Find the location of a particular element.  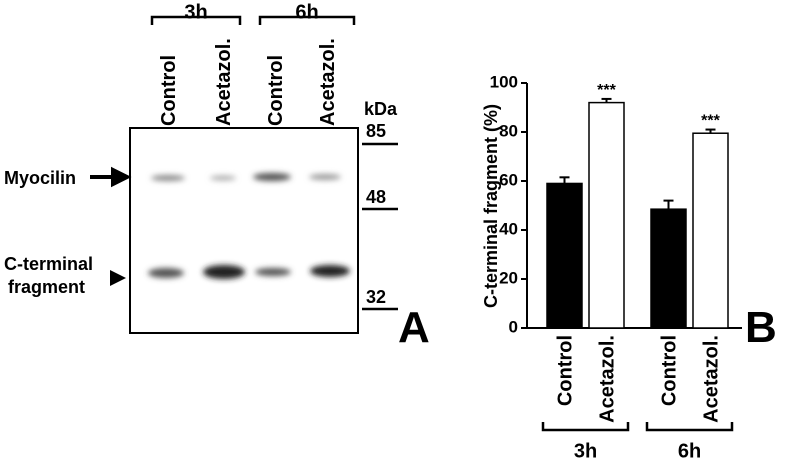

arrowhead is located at coordinates (118, 278).